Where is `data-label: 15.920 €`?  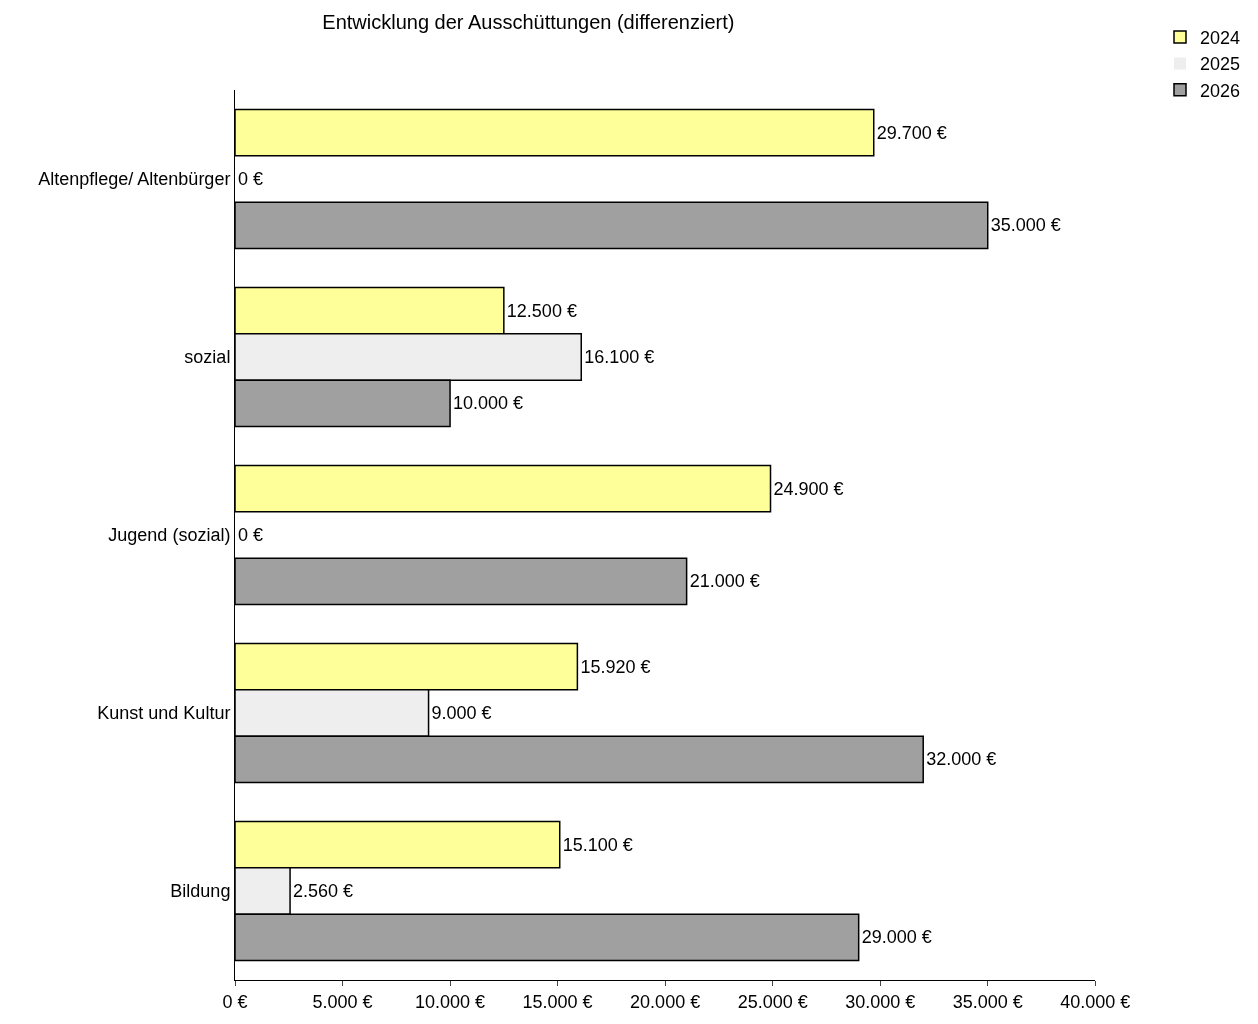 data-label: 15.920 € is located at coordinates (615, 666).